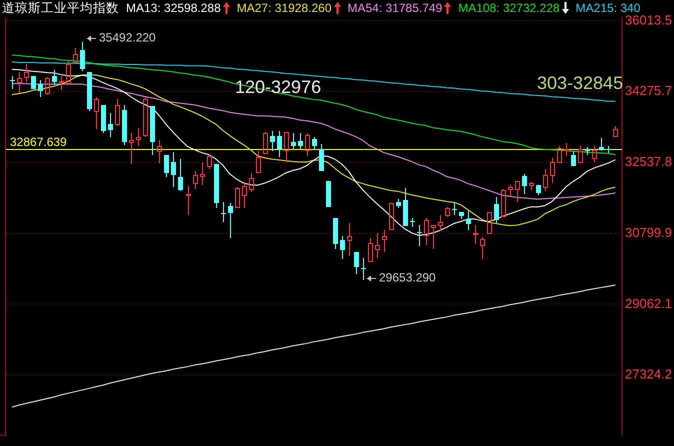  Describe the element at coordinates (648, 303) in the screenshot. I see `y-tick-label: 29062.1` at that location.